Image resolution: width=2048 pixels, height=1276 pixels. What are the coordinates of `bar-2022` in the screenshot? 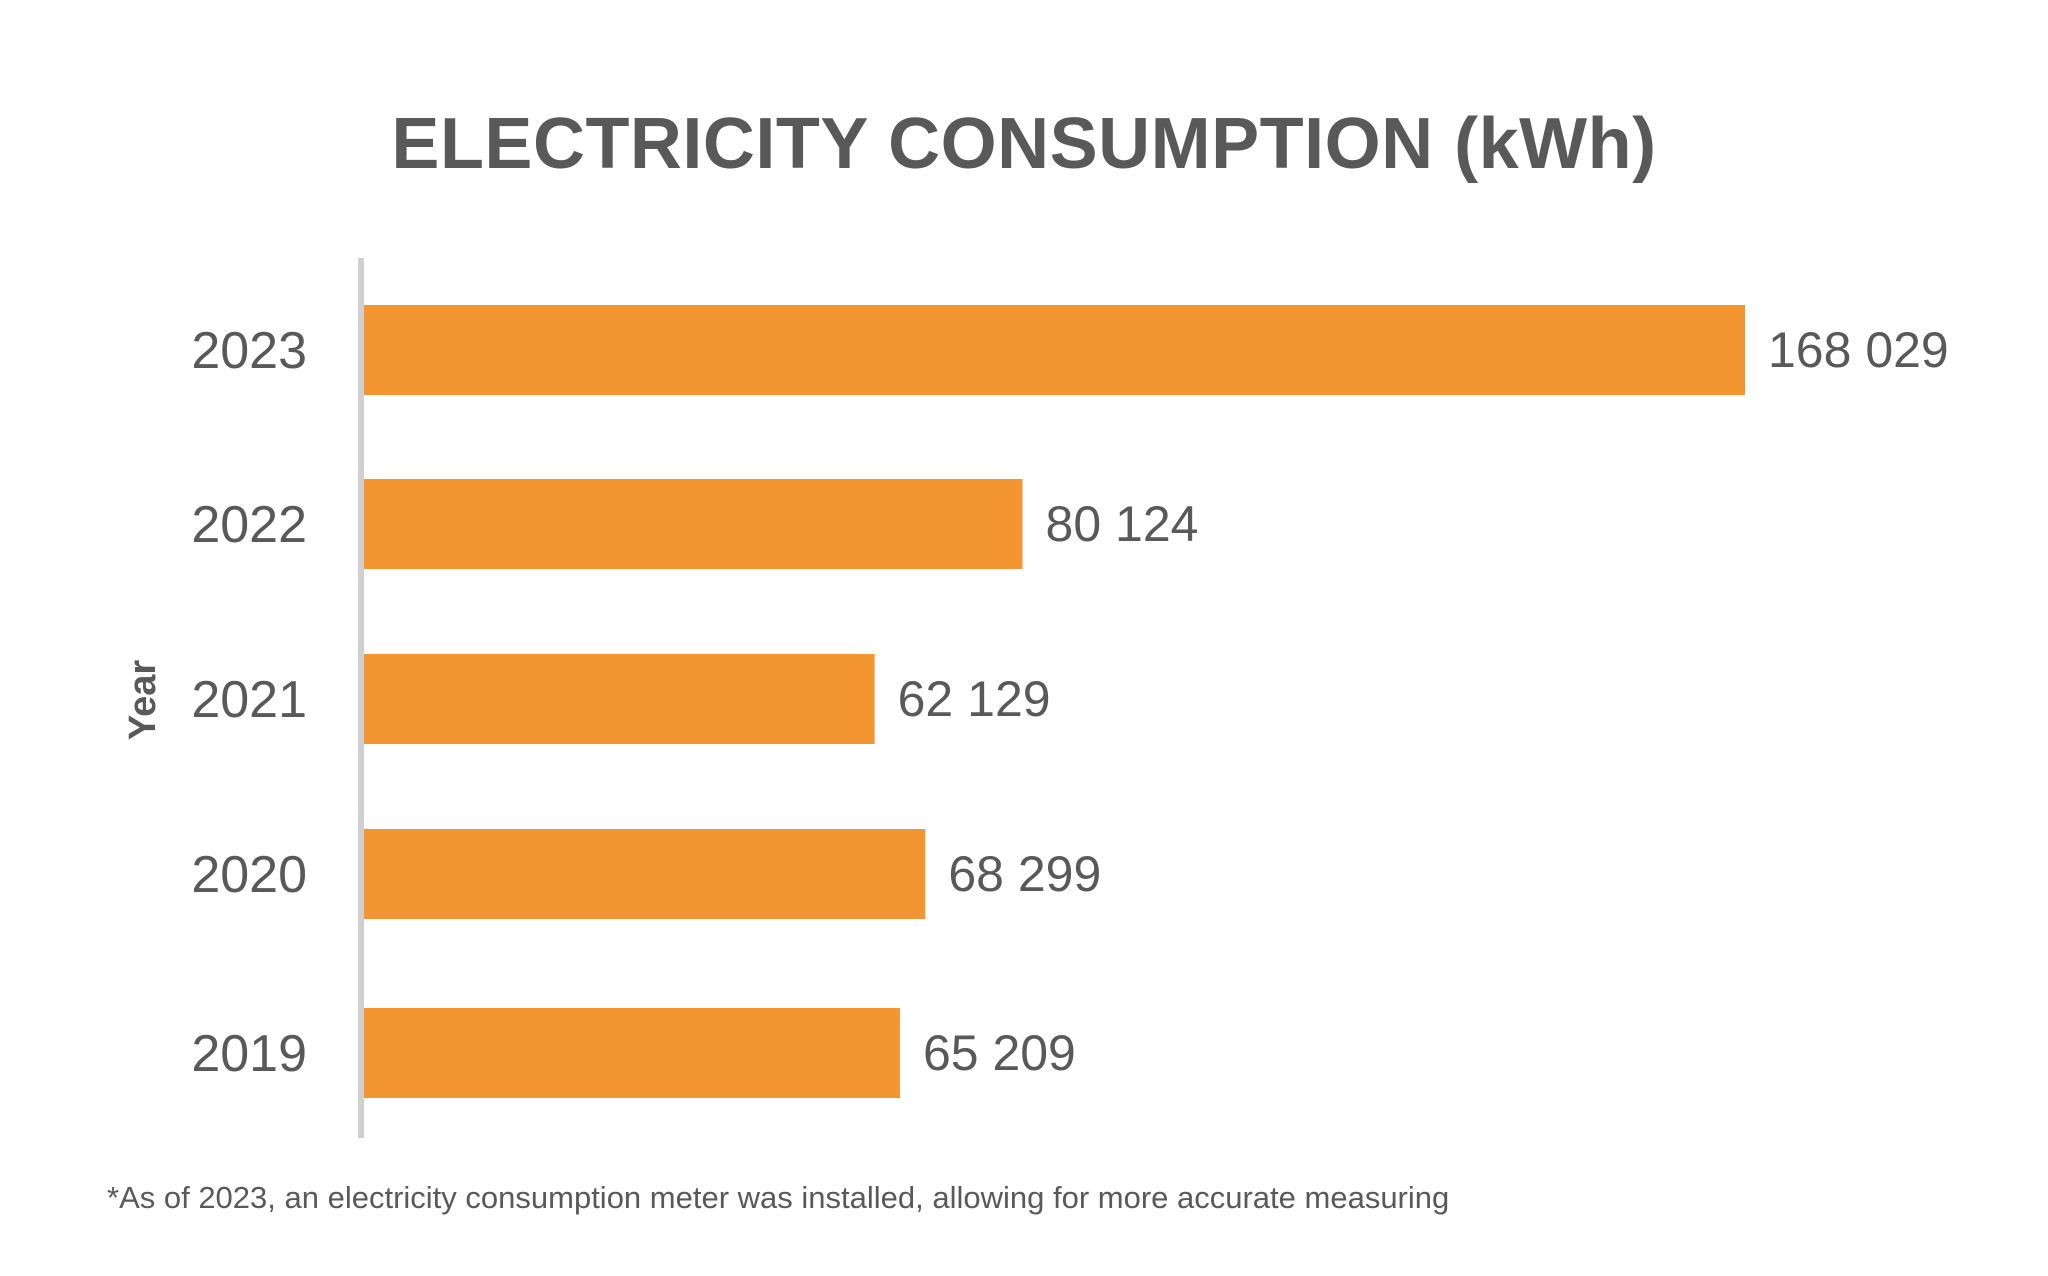 It's located at (693, 524).